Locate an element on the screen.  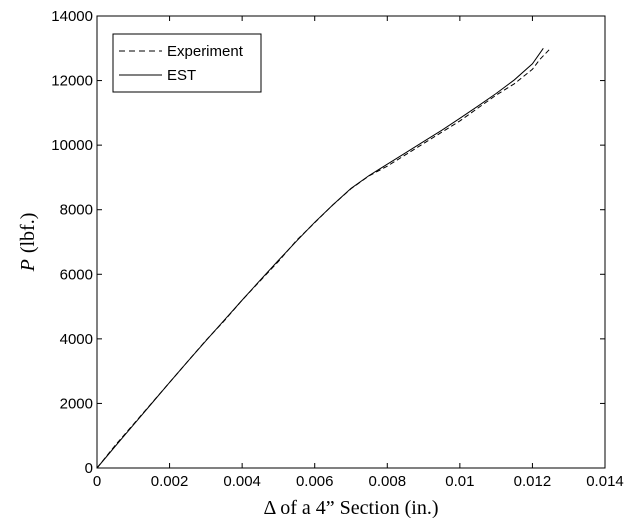
y-axis-label-unit: (lbf.) is located at coordinates (28, 233).